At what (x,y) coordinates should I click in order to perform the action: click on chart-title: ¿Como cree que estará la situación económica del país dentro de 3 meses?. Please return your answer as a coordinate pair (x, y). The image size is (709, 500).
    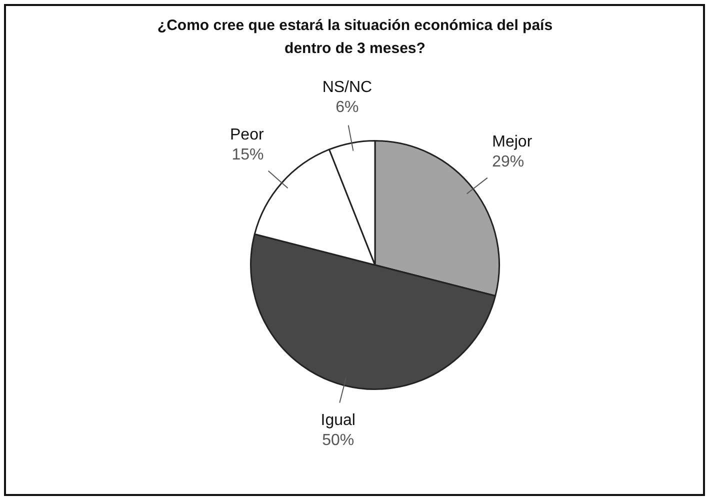
    Looking at the image, I should click on (355, 37).